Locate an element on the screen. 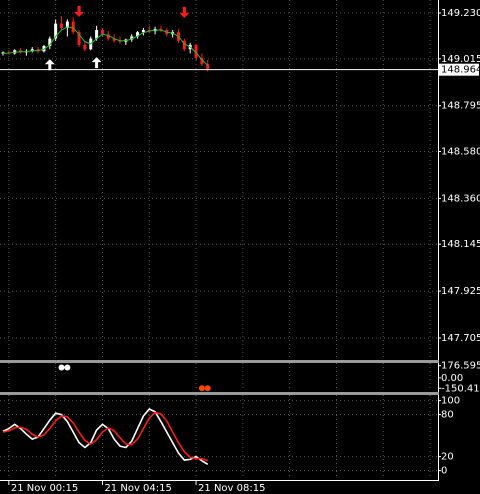 This screenshot has height=494, width=480. y-tick-label: 147.705 is located at coordinates (460, 338).